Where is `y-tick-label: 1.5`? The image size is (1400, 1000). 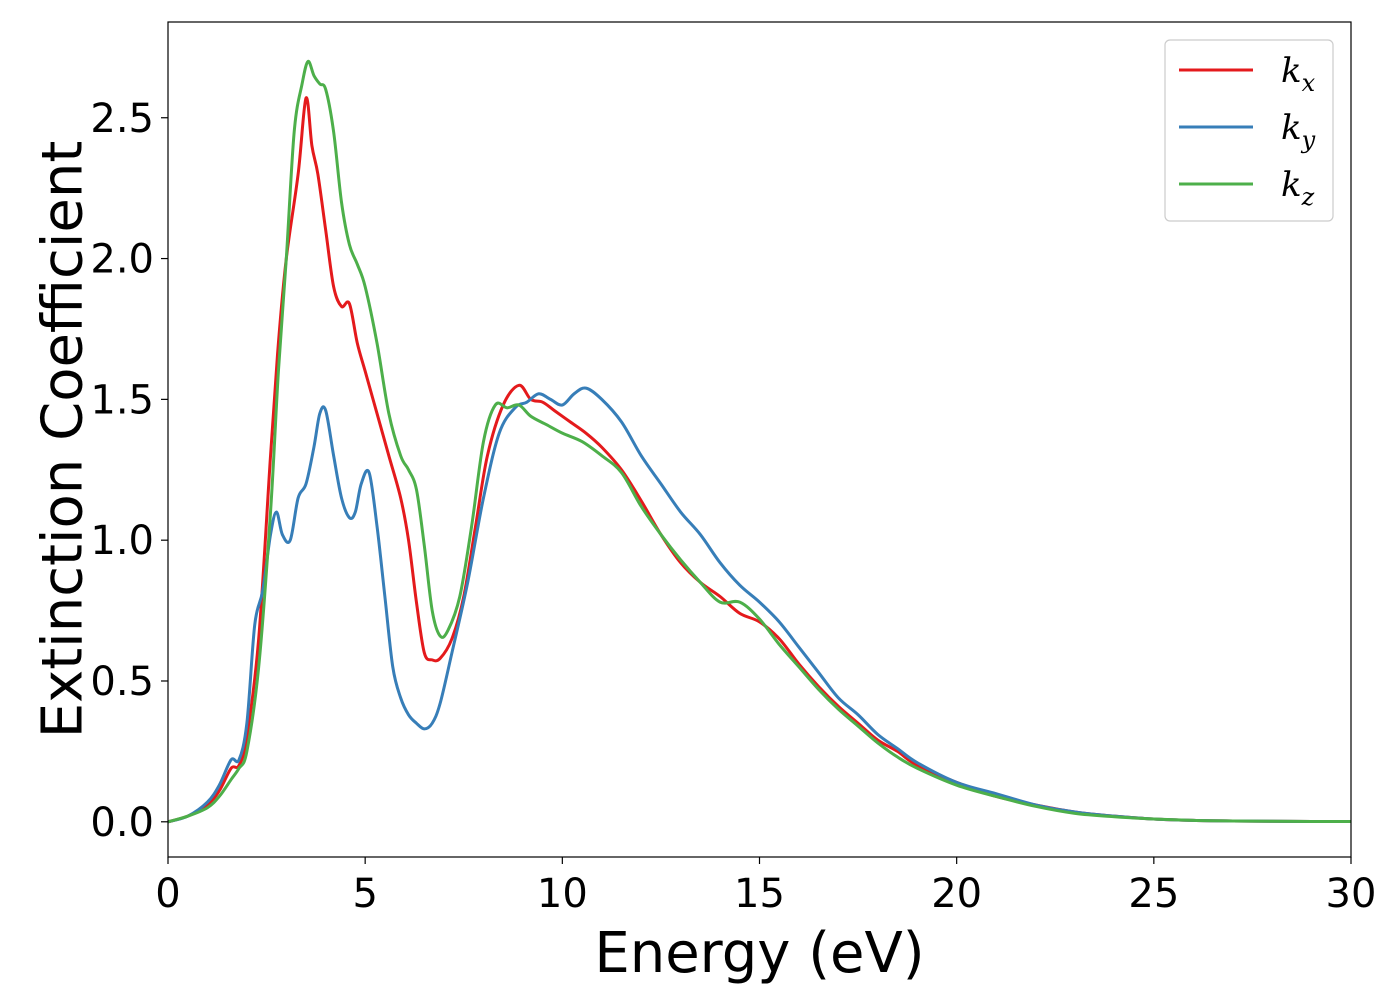 y-tick-label: 1.5 is located at coordinates (122, 400).